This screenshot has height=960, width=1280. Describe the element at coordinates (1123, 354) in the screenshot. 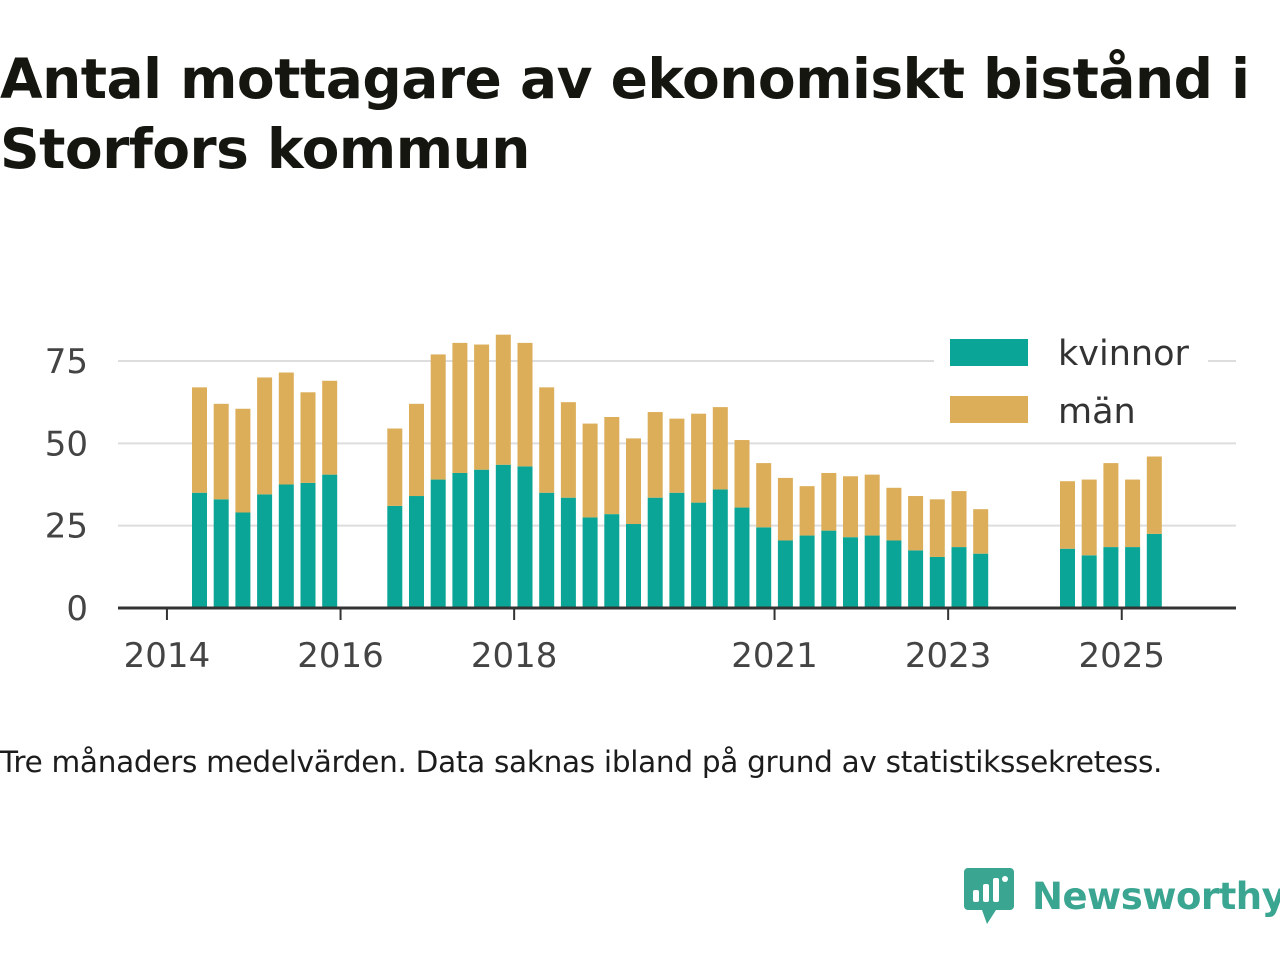

I see `legend-label-kvinnor: kvinnor` at that location.